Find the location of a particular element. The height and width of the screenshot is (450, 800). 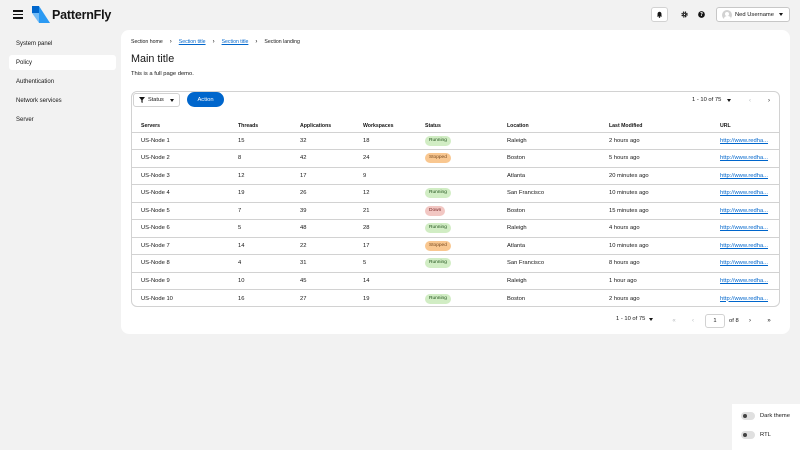

cell-location: Atlanta is located at coordinates (549, 245).